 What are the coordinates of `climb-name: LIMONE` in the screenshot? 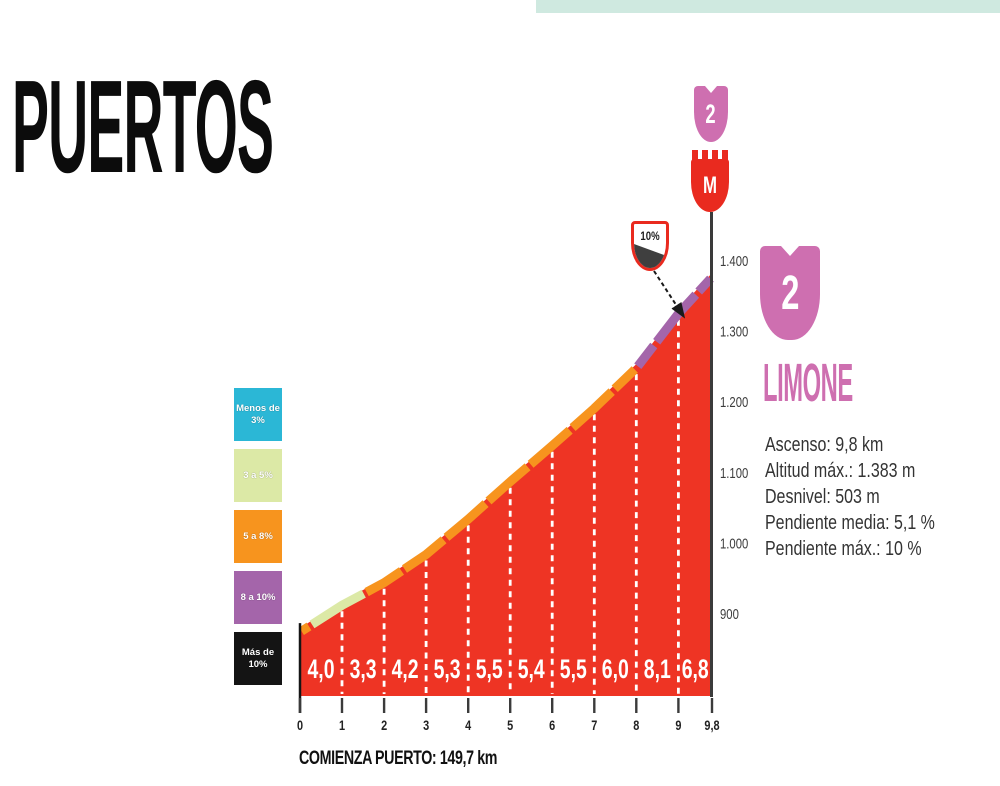 It's located at (808, 383).